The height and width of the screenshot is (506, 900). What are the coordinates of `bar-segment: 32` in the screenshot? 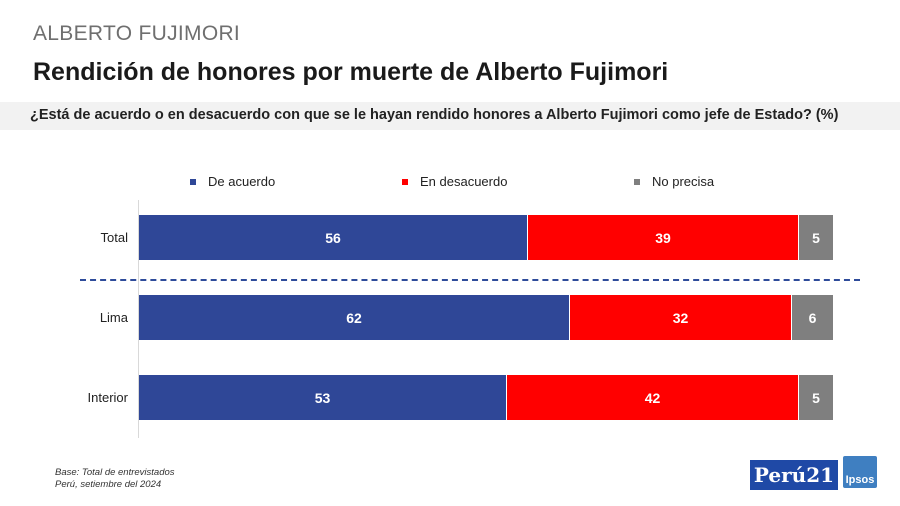 It's located at (680, 317).